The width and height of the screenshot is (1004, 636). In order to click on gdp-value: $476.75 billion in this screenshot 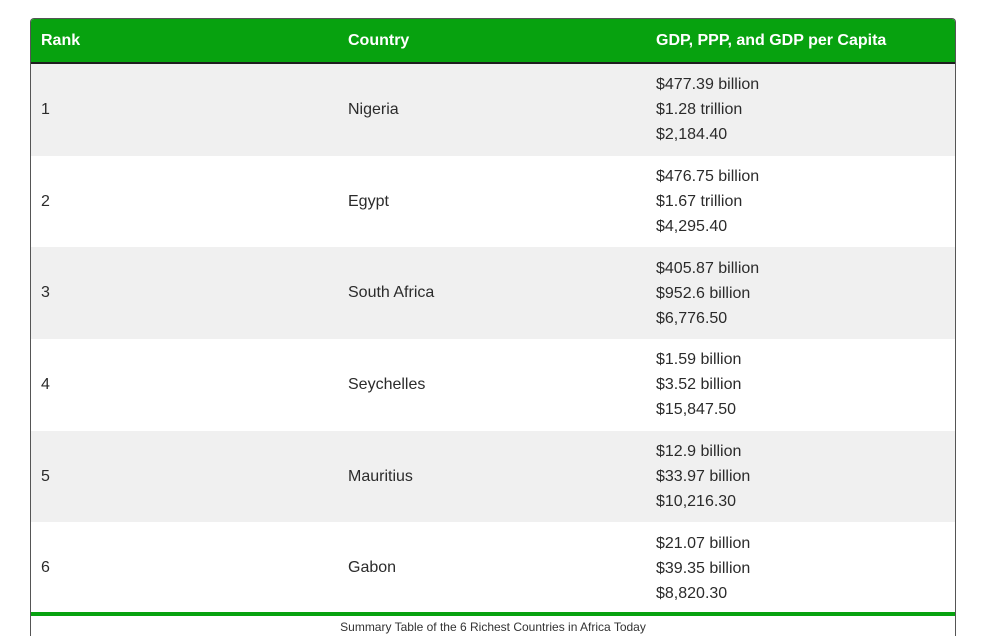, I will do `click(708, 177)`.